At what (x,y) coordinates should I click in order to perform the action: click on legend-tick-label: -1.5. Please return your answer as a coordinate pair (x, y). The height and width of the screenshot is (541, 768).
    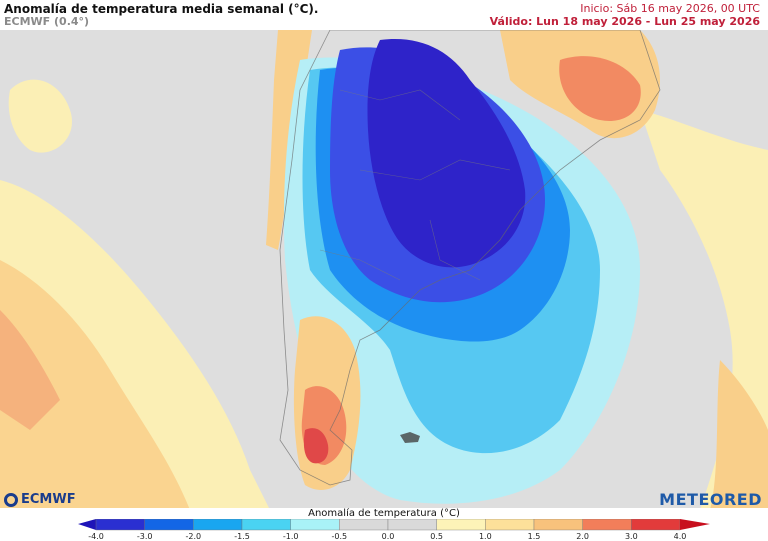
    Looking at the image, I should click on (242, 536).